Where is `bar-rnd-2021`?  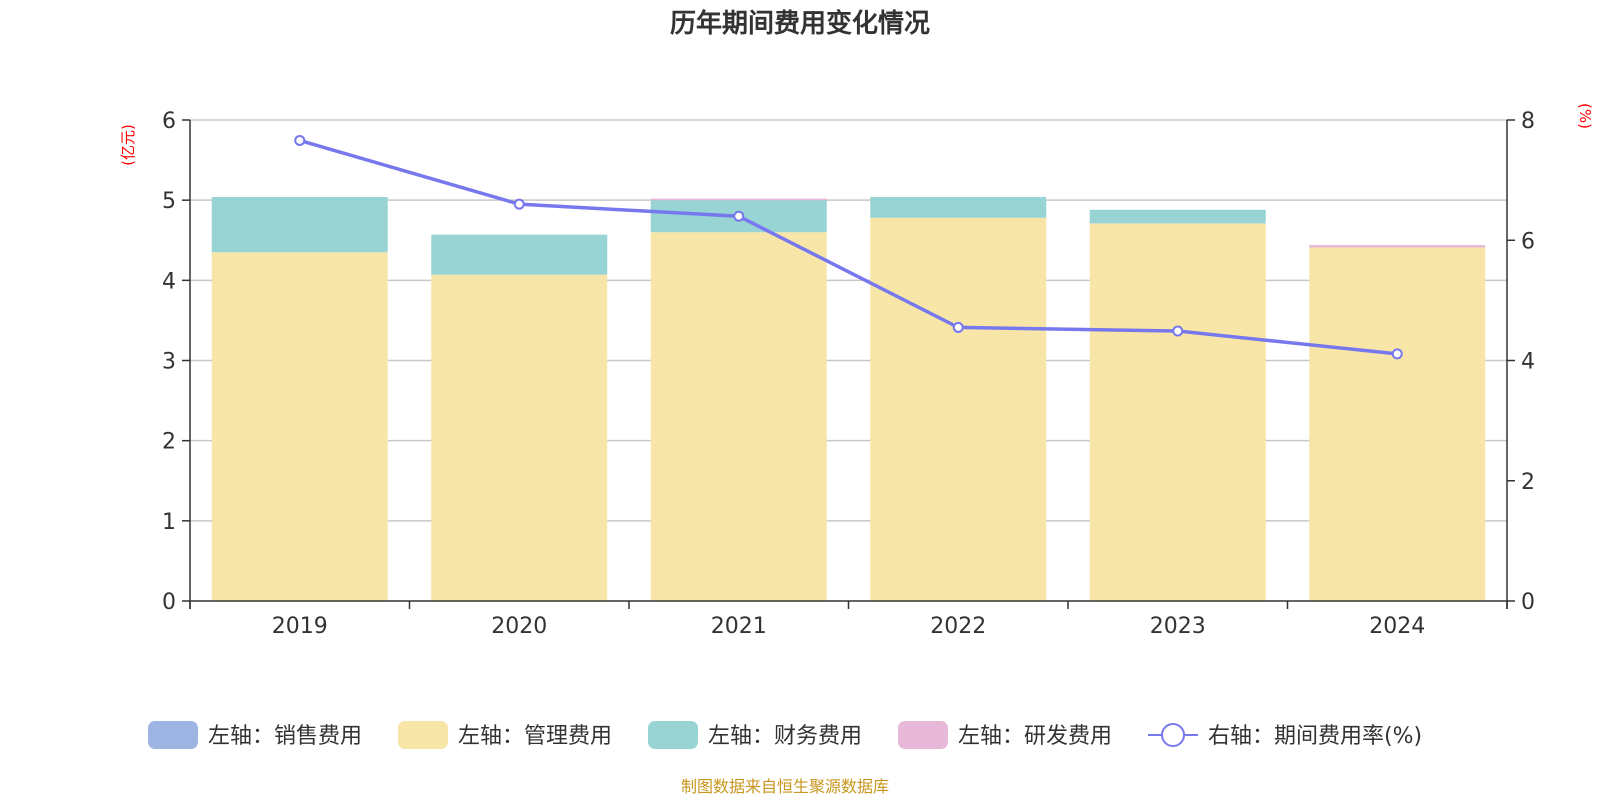 bar-rnd-2021 is located at coordinates (738, 199).